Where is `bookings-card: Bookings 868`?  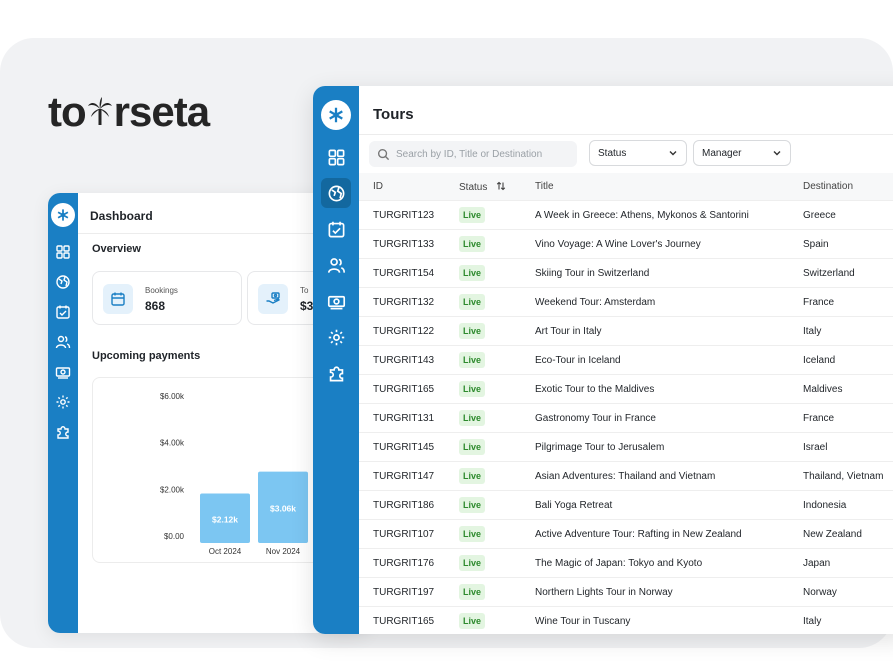 bookings-card: Bookings 868 is located at coordinates (167, 298).